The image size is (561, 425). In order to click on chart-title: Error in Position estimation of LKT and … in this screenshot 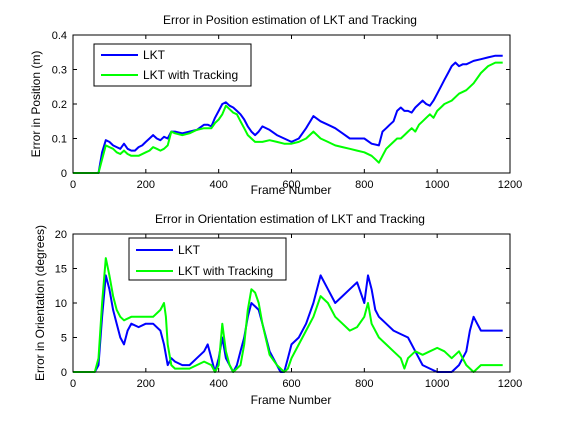, I will do `click(290, 20)`.